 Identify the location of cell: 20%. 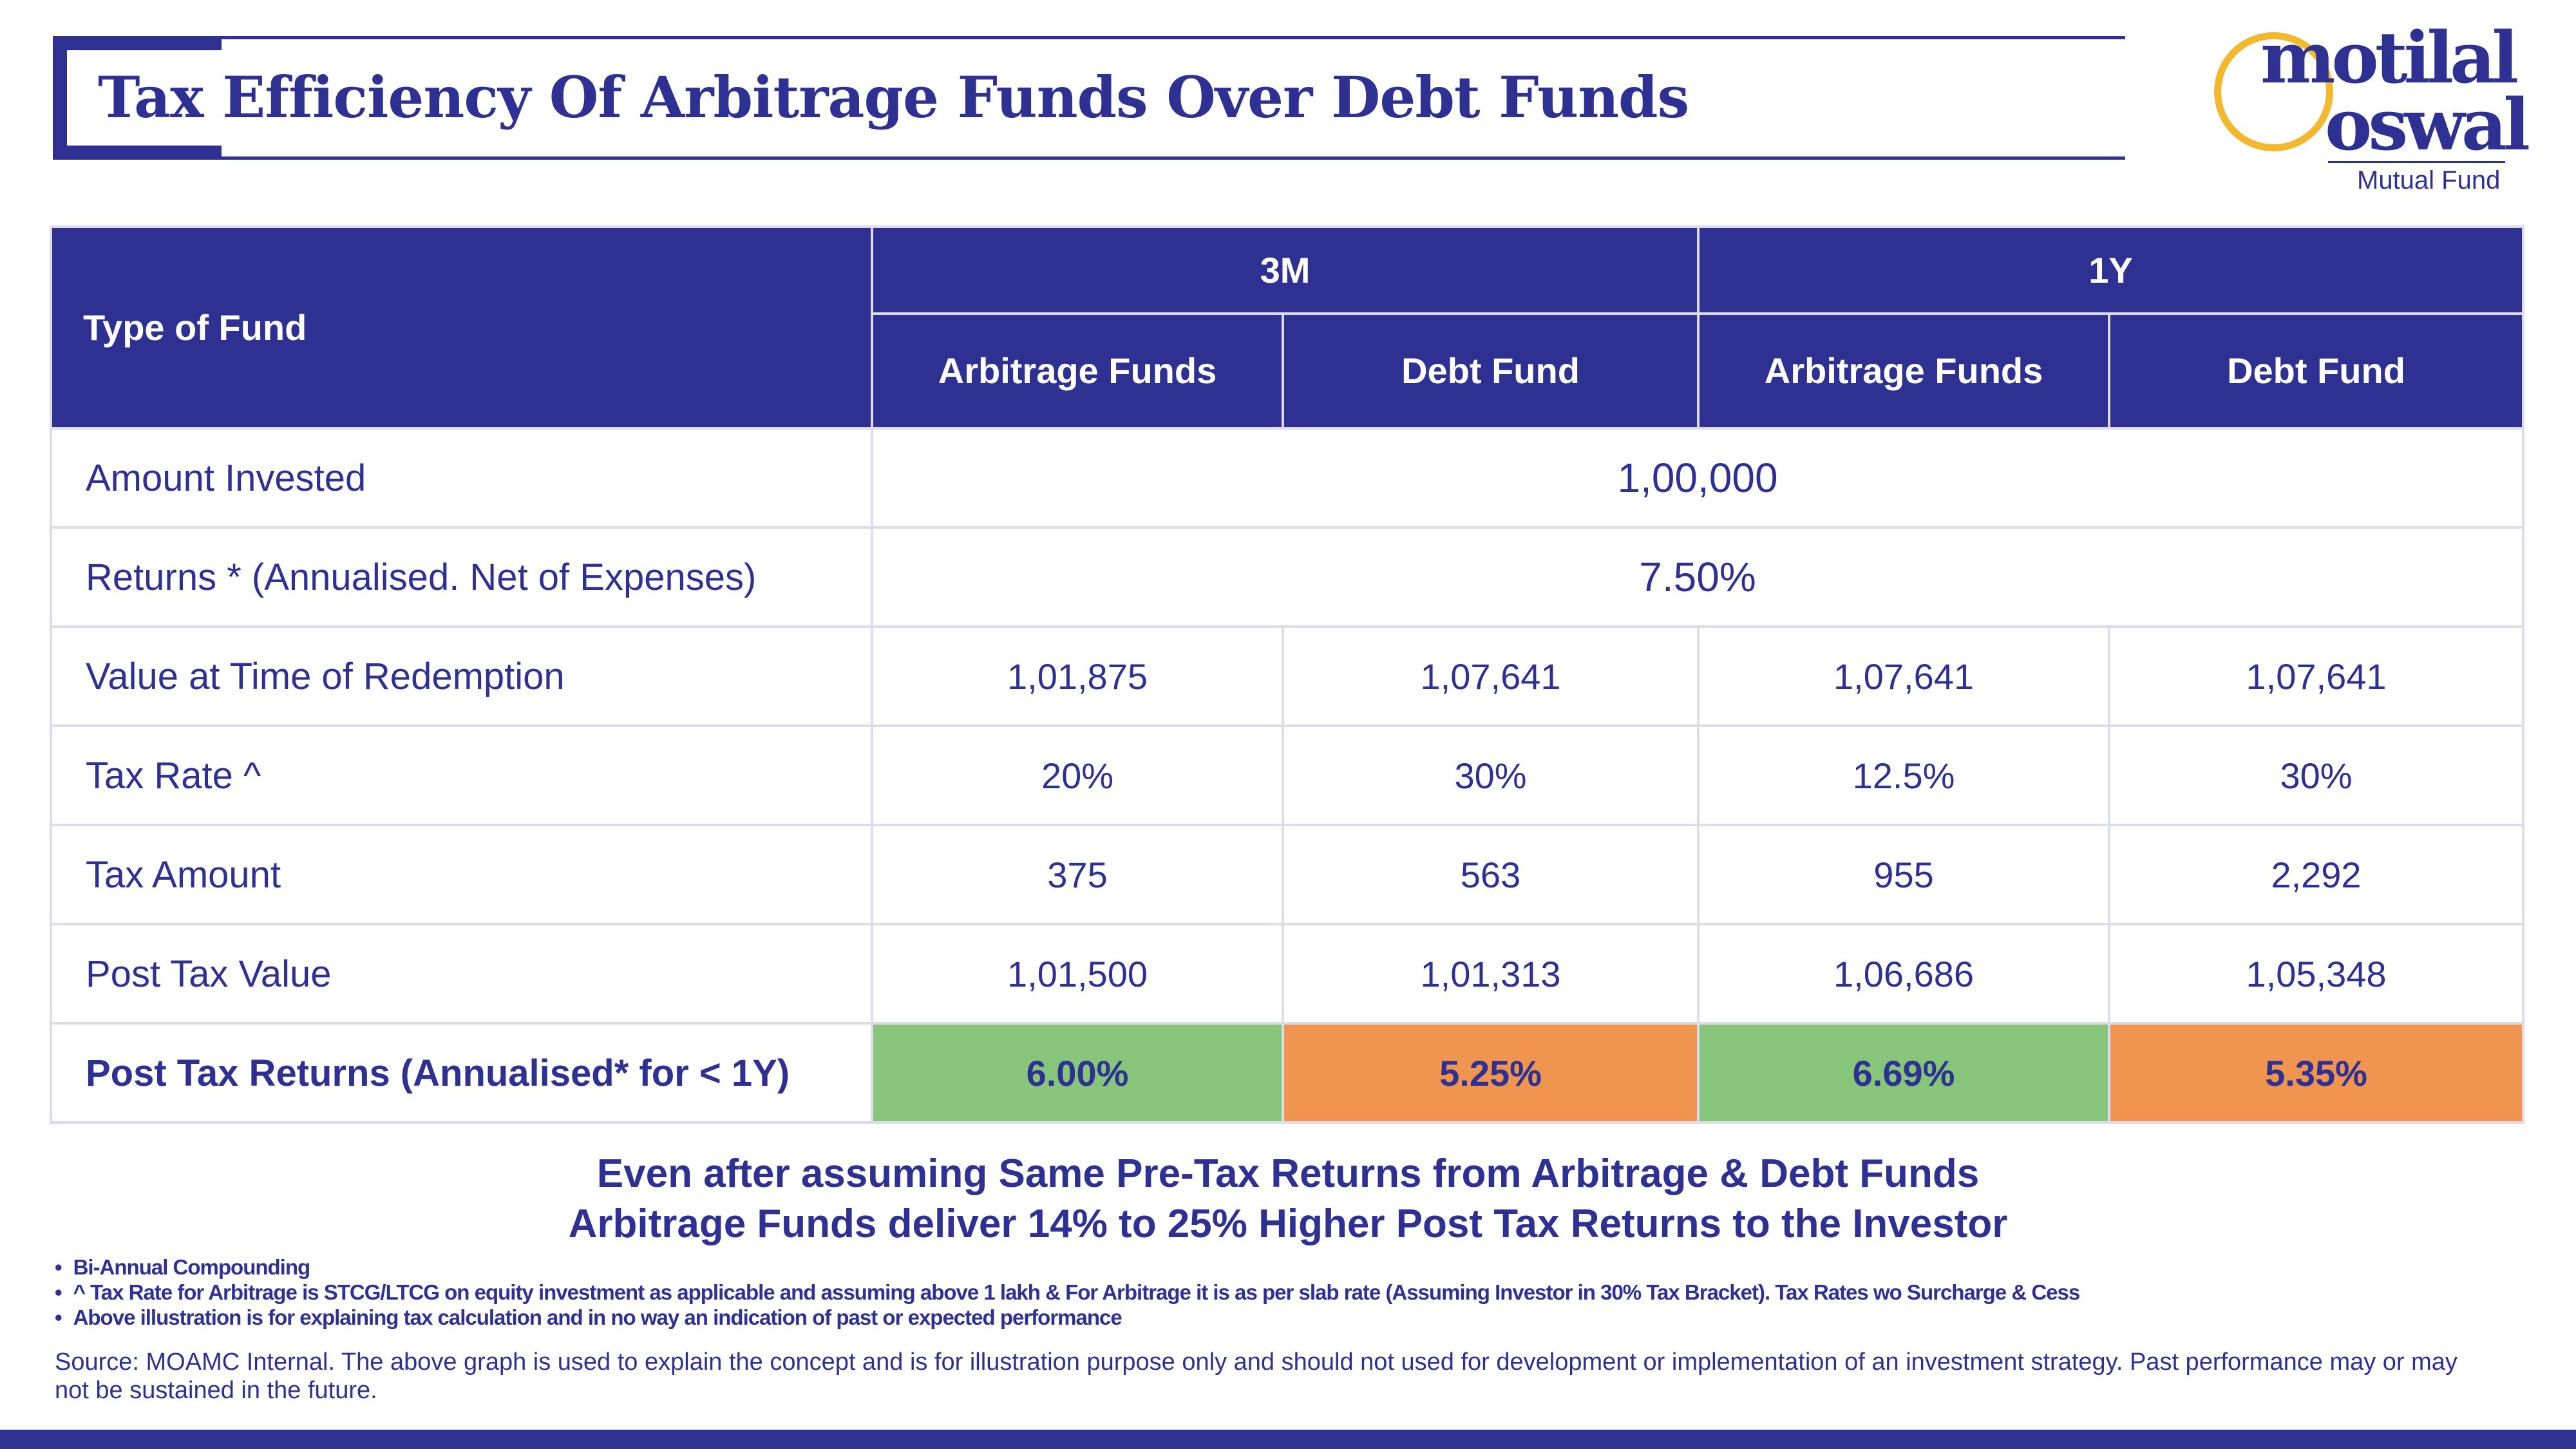
(1077, 775).